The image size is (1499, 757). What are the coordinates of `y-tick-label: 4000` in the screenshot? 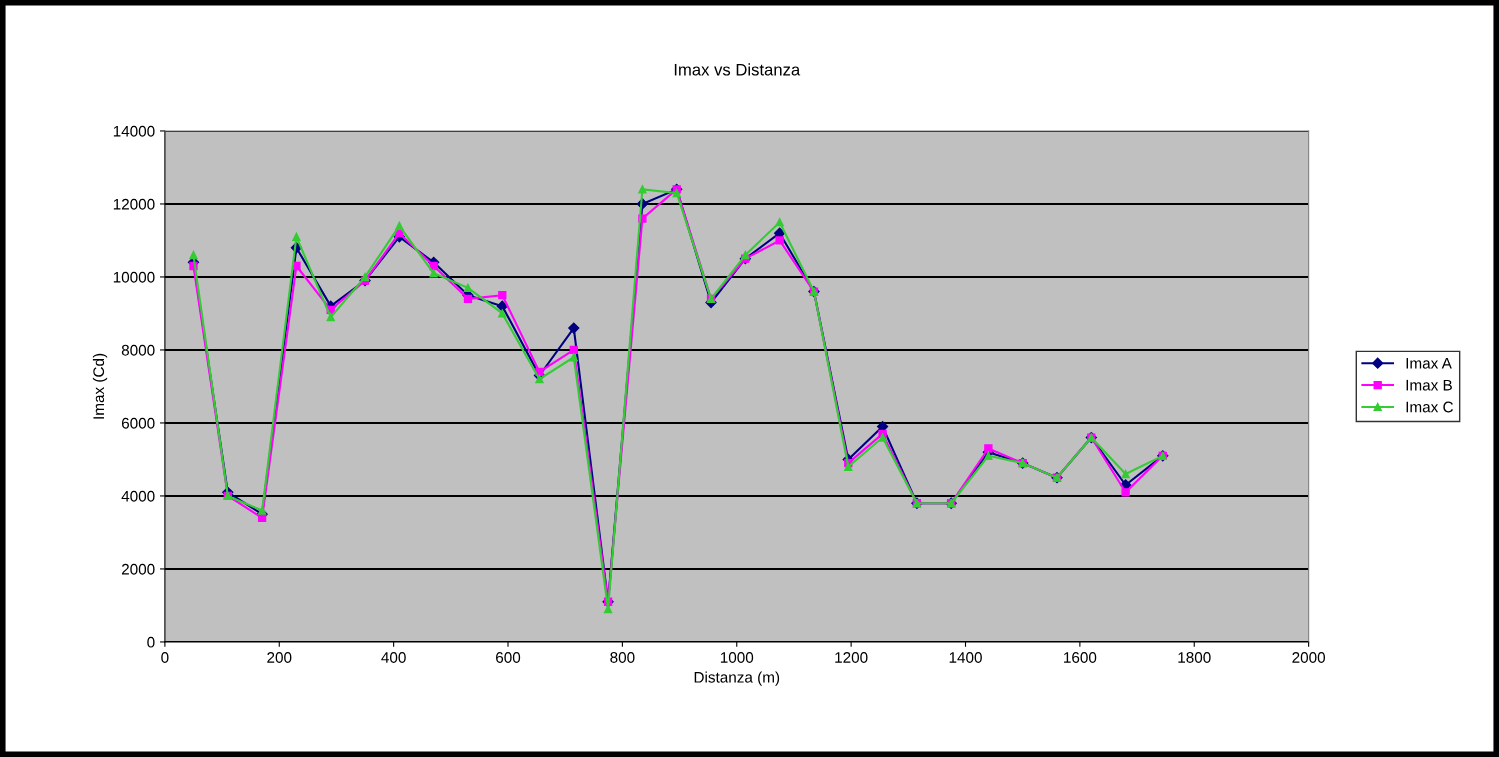 It's located at (138, 496).